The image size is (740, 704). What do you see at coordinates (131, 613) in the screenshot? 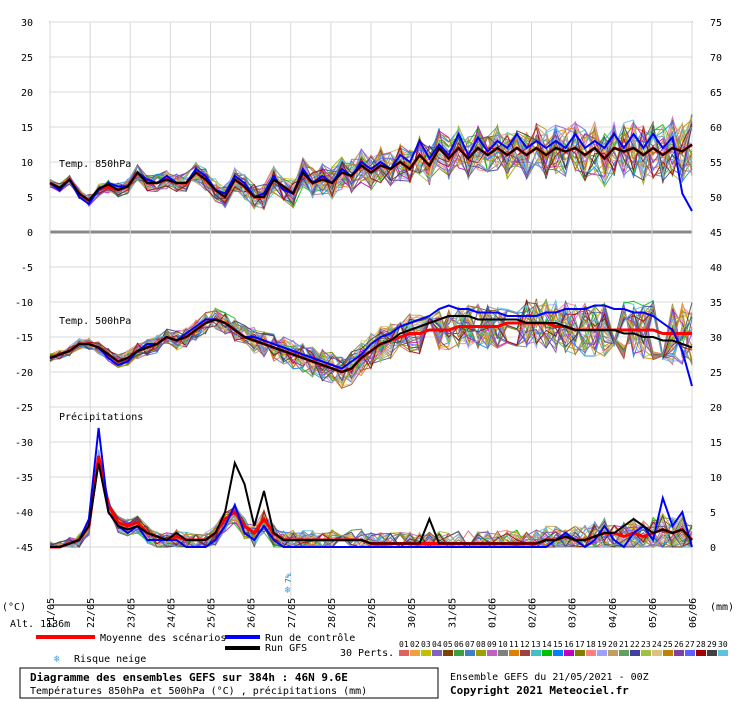
I see `x-tick-label: 23/05` at bounding box center [131, 613].